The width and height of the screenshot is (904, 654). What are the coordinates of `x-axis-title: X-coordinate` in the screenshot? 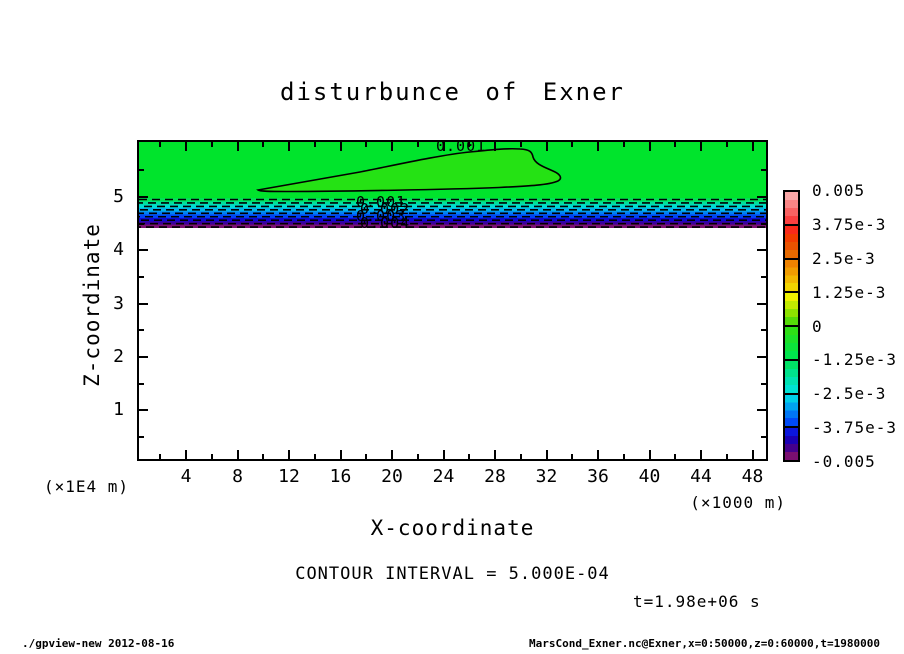 It's located at (452, 528).